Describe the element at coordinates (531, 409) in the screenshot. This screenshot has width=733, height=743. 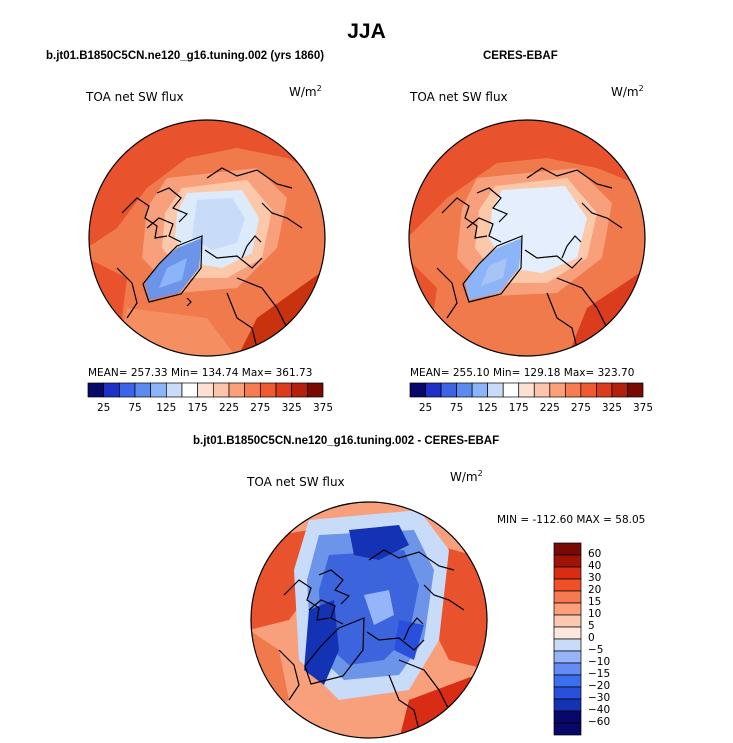
I see `panel-obs-colorbar-labels: 25 75 125 175 225 275 325 375` at that location.